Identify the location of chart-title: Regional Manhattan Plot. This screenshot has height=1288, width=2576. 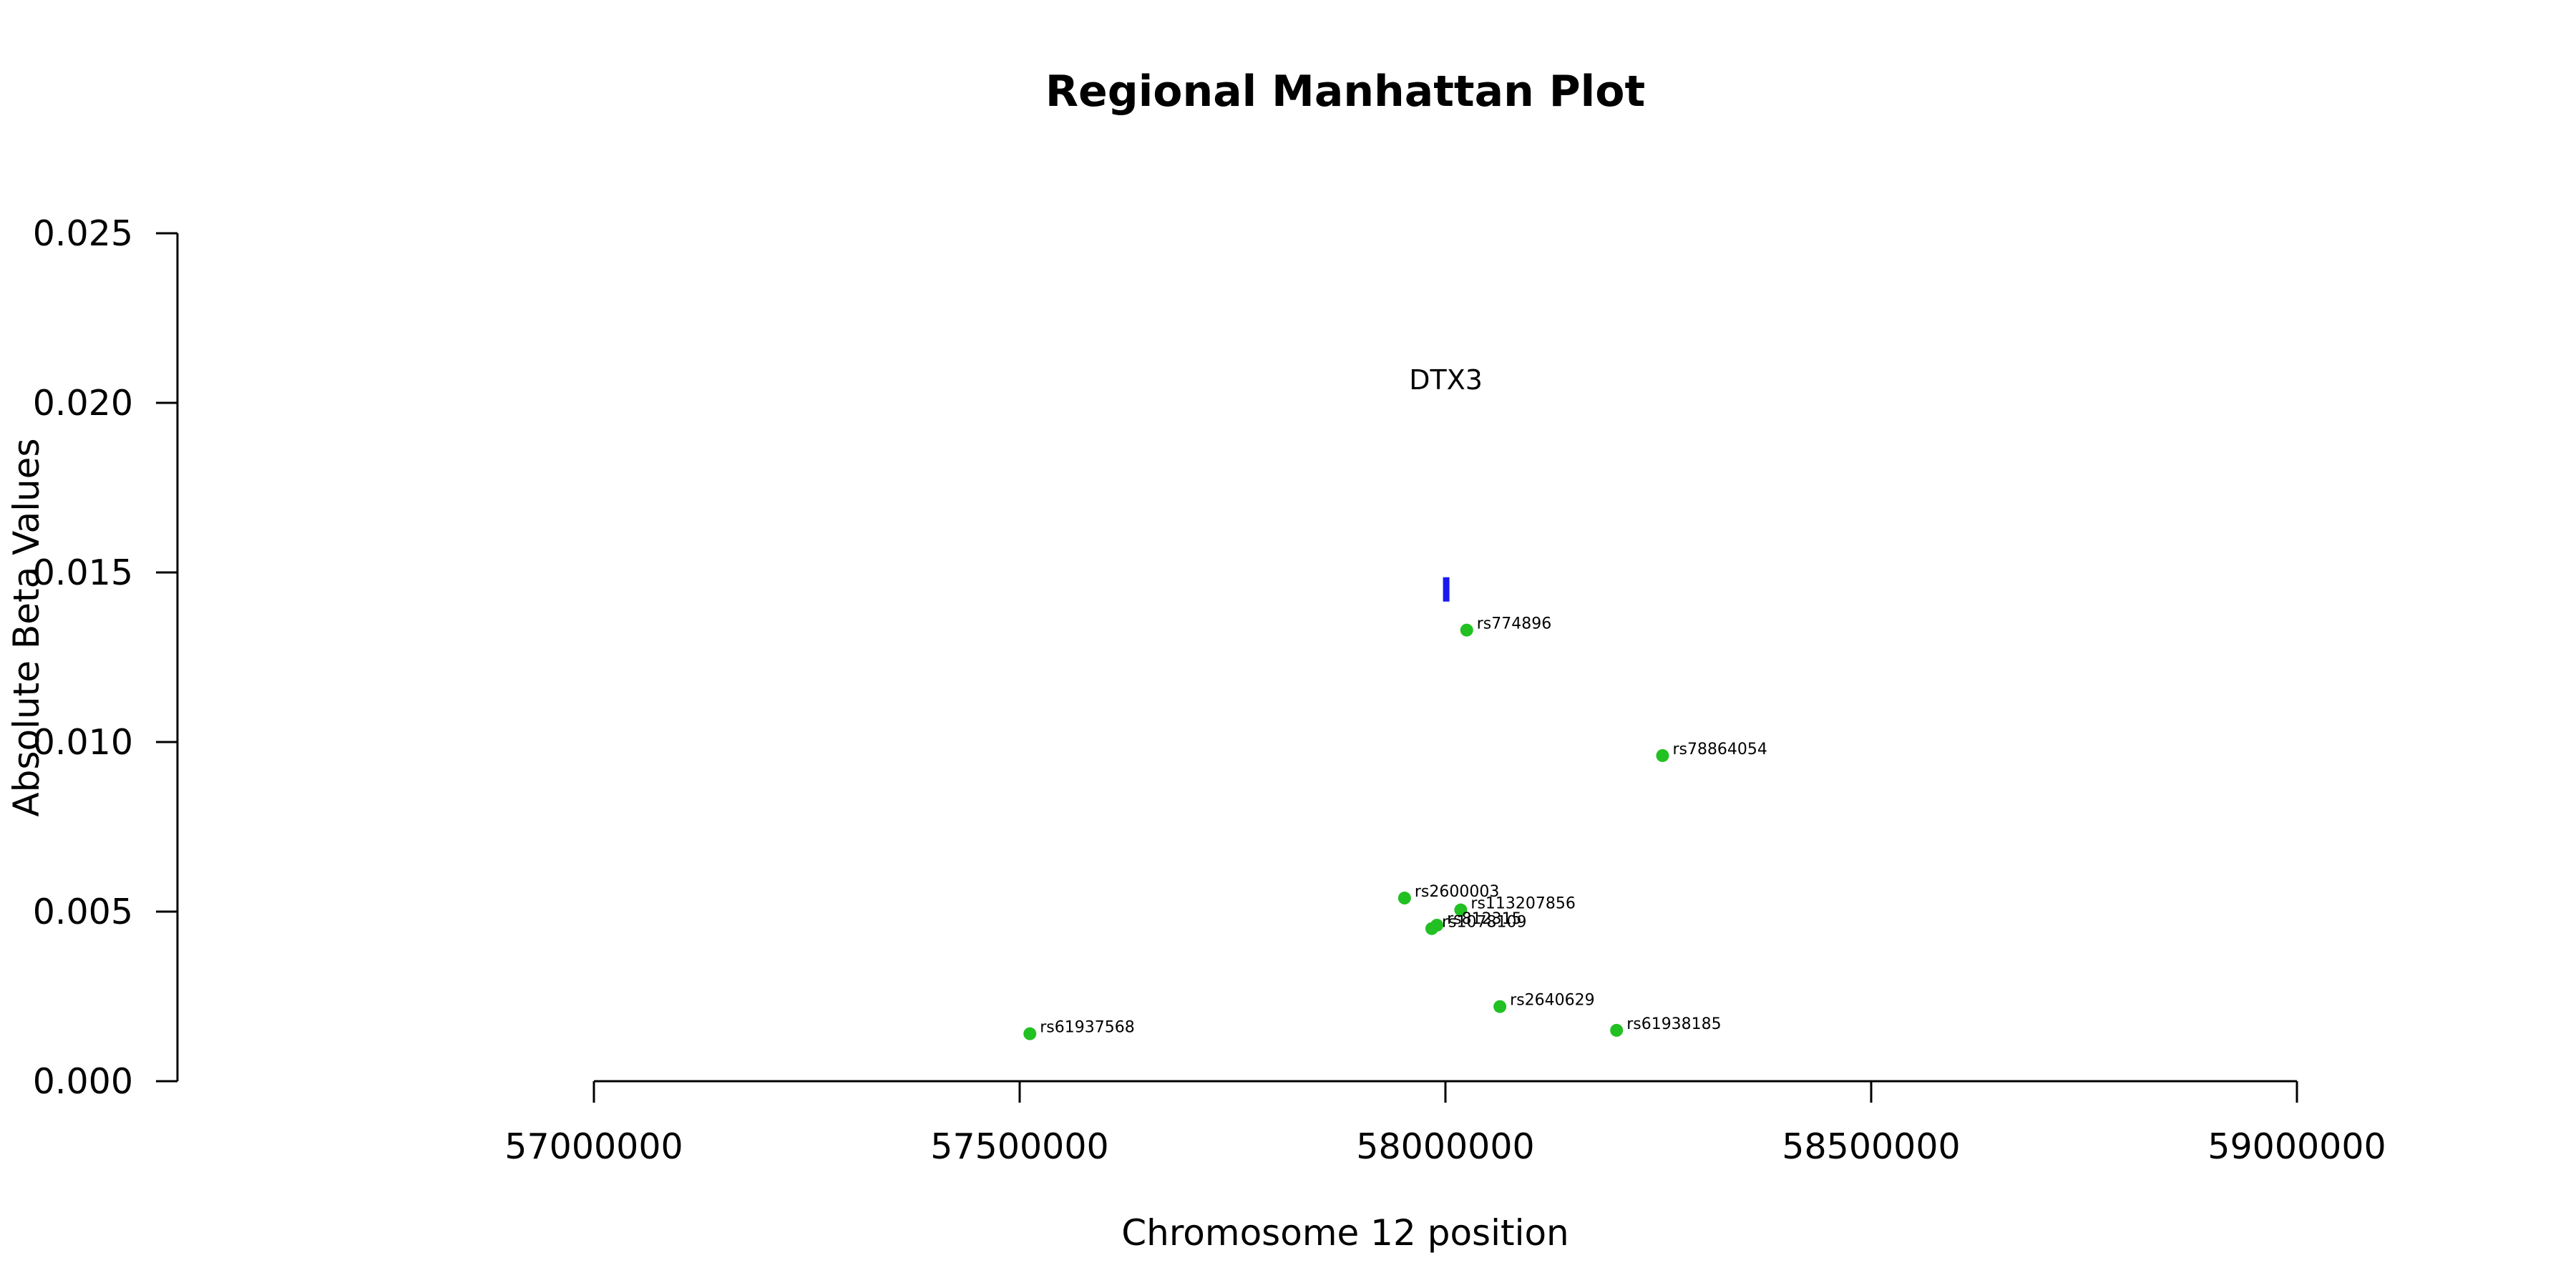
(1345, 92).